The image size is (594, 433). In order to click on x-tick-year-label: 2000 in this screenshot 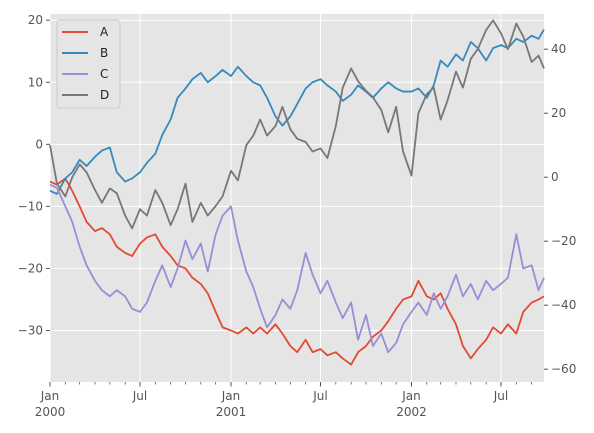, I will do `click(50, 412)`.